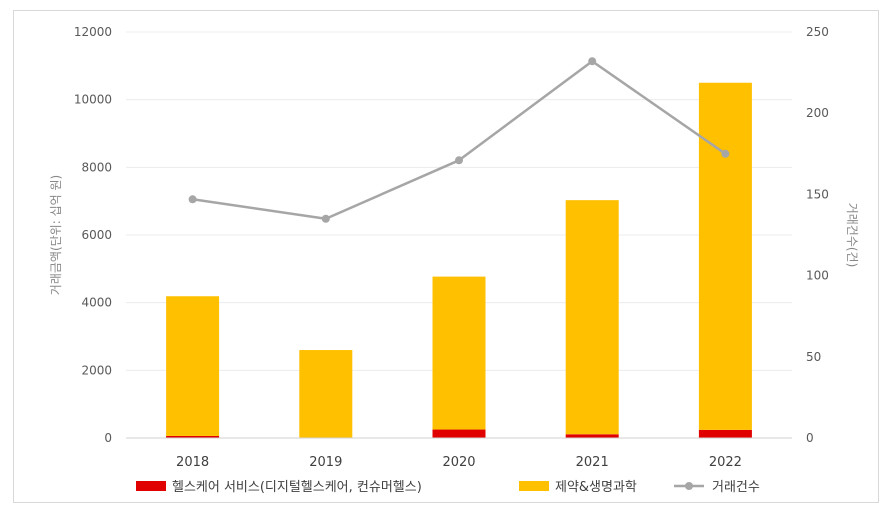 This screenshot has height=511, width=889. Describe the element at coordinates (736, 487) in the screenshot. I see `legend-label-2: 거래건수` at that location.